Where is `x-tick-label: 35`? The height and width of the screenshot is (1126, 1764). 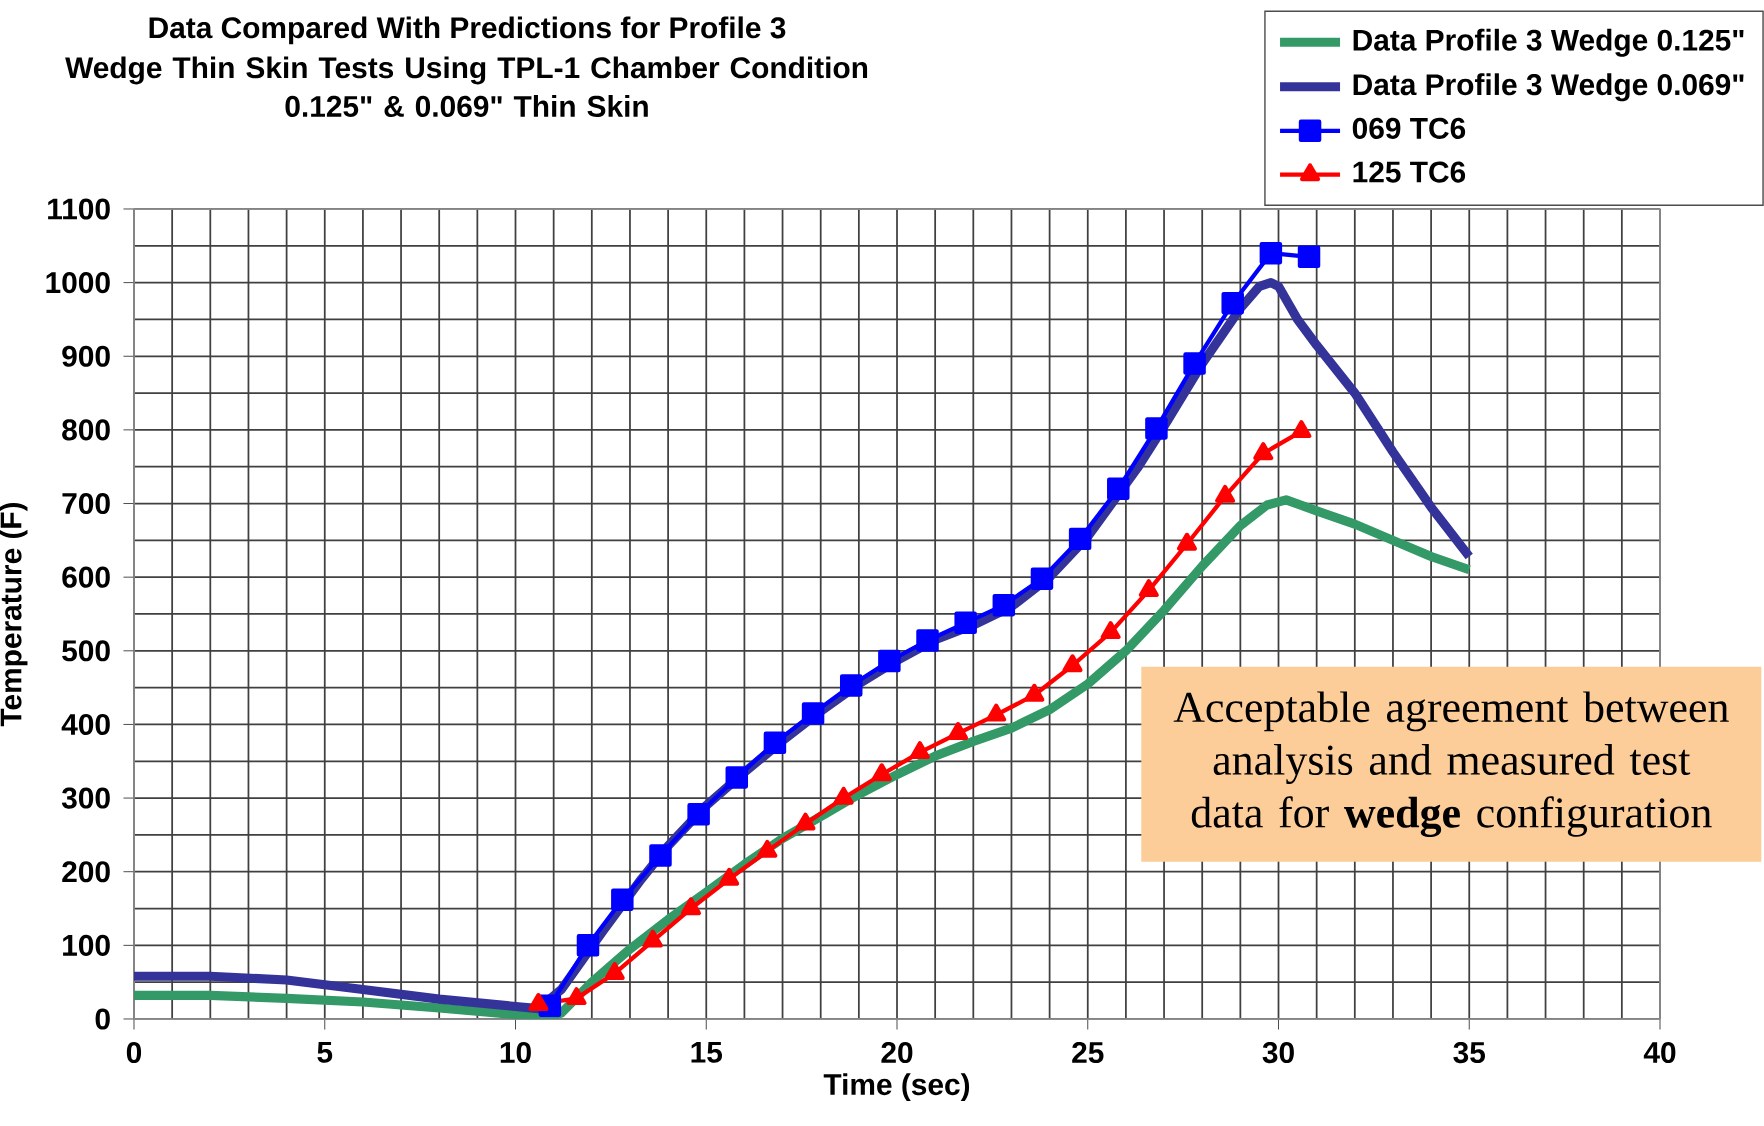 x-tick-label: 35 is located at coordinates (1469, 1052).